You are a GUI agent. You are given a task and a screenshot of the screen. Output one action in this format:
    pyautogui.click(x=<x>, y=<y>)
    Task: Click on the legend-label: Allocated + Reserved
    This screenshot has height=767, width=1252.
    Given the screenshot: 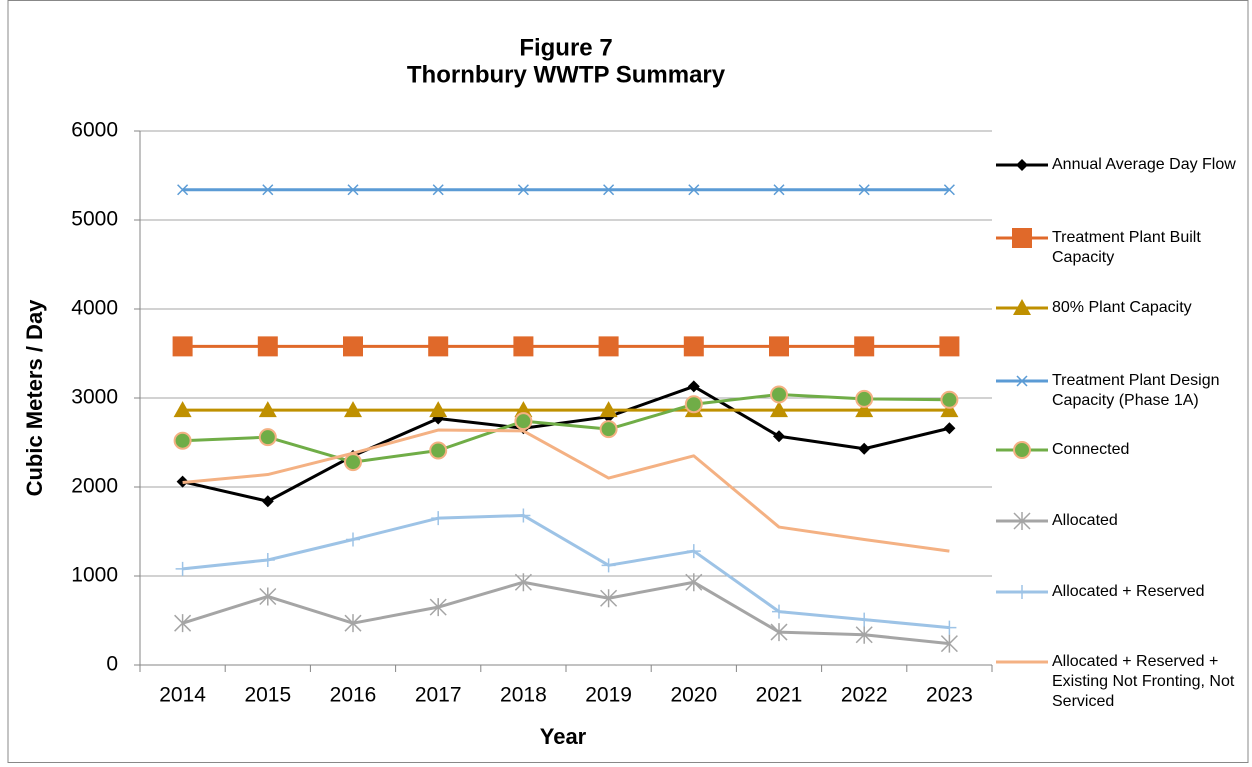 What is the action you would take?
    pyautogui.click(x=1128, y=591)
    